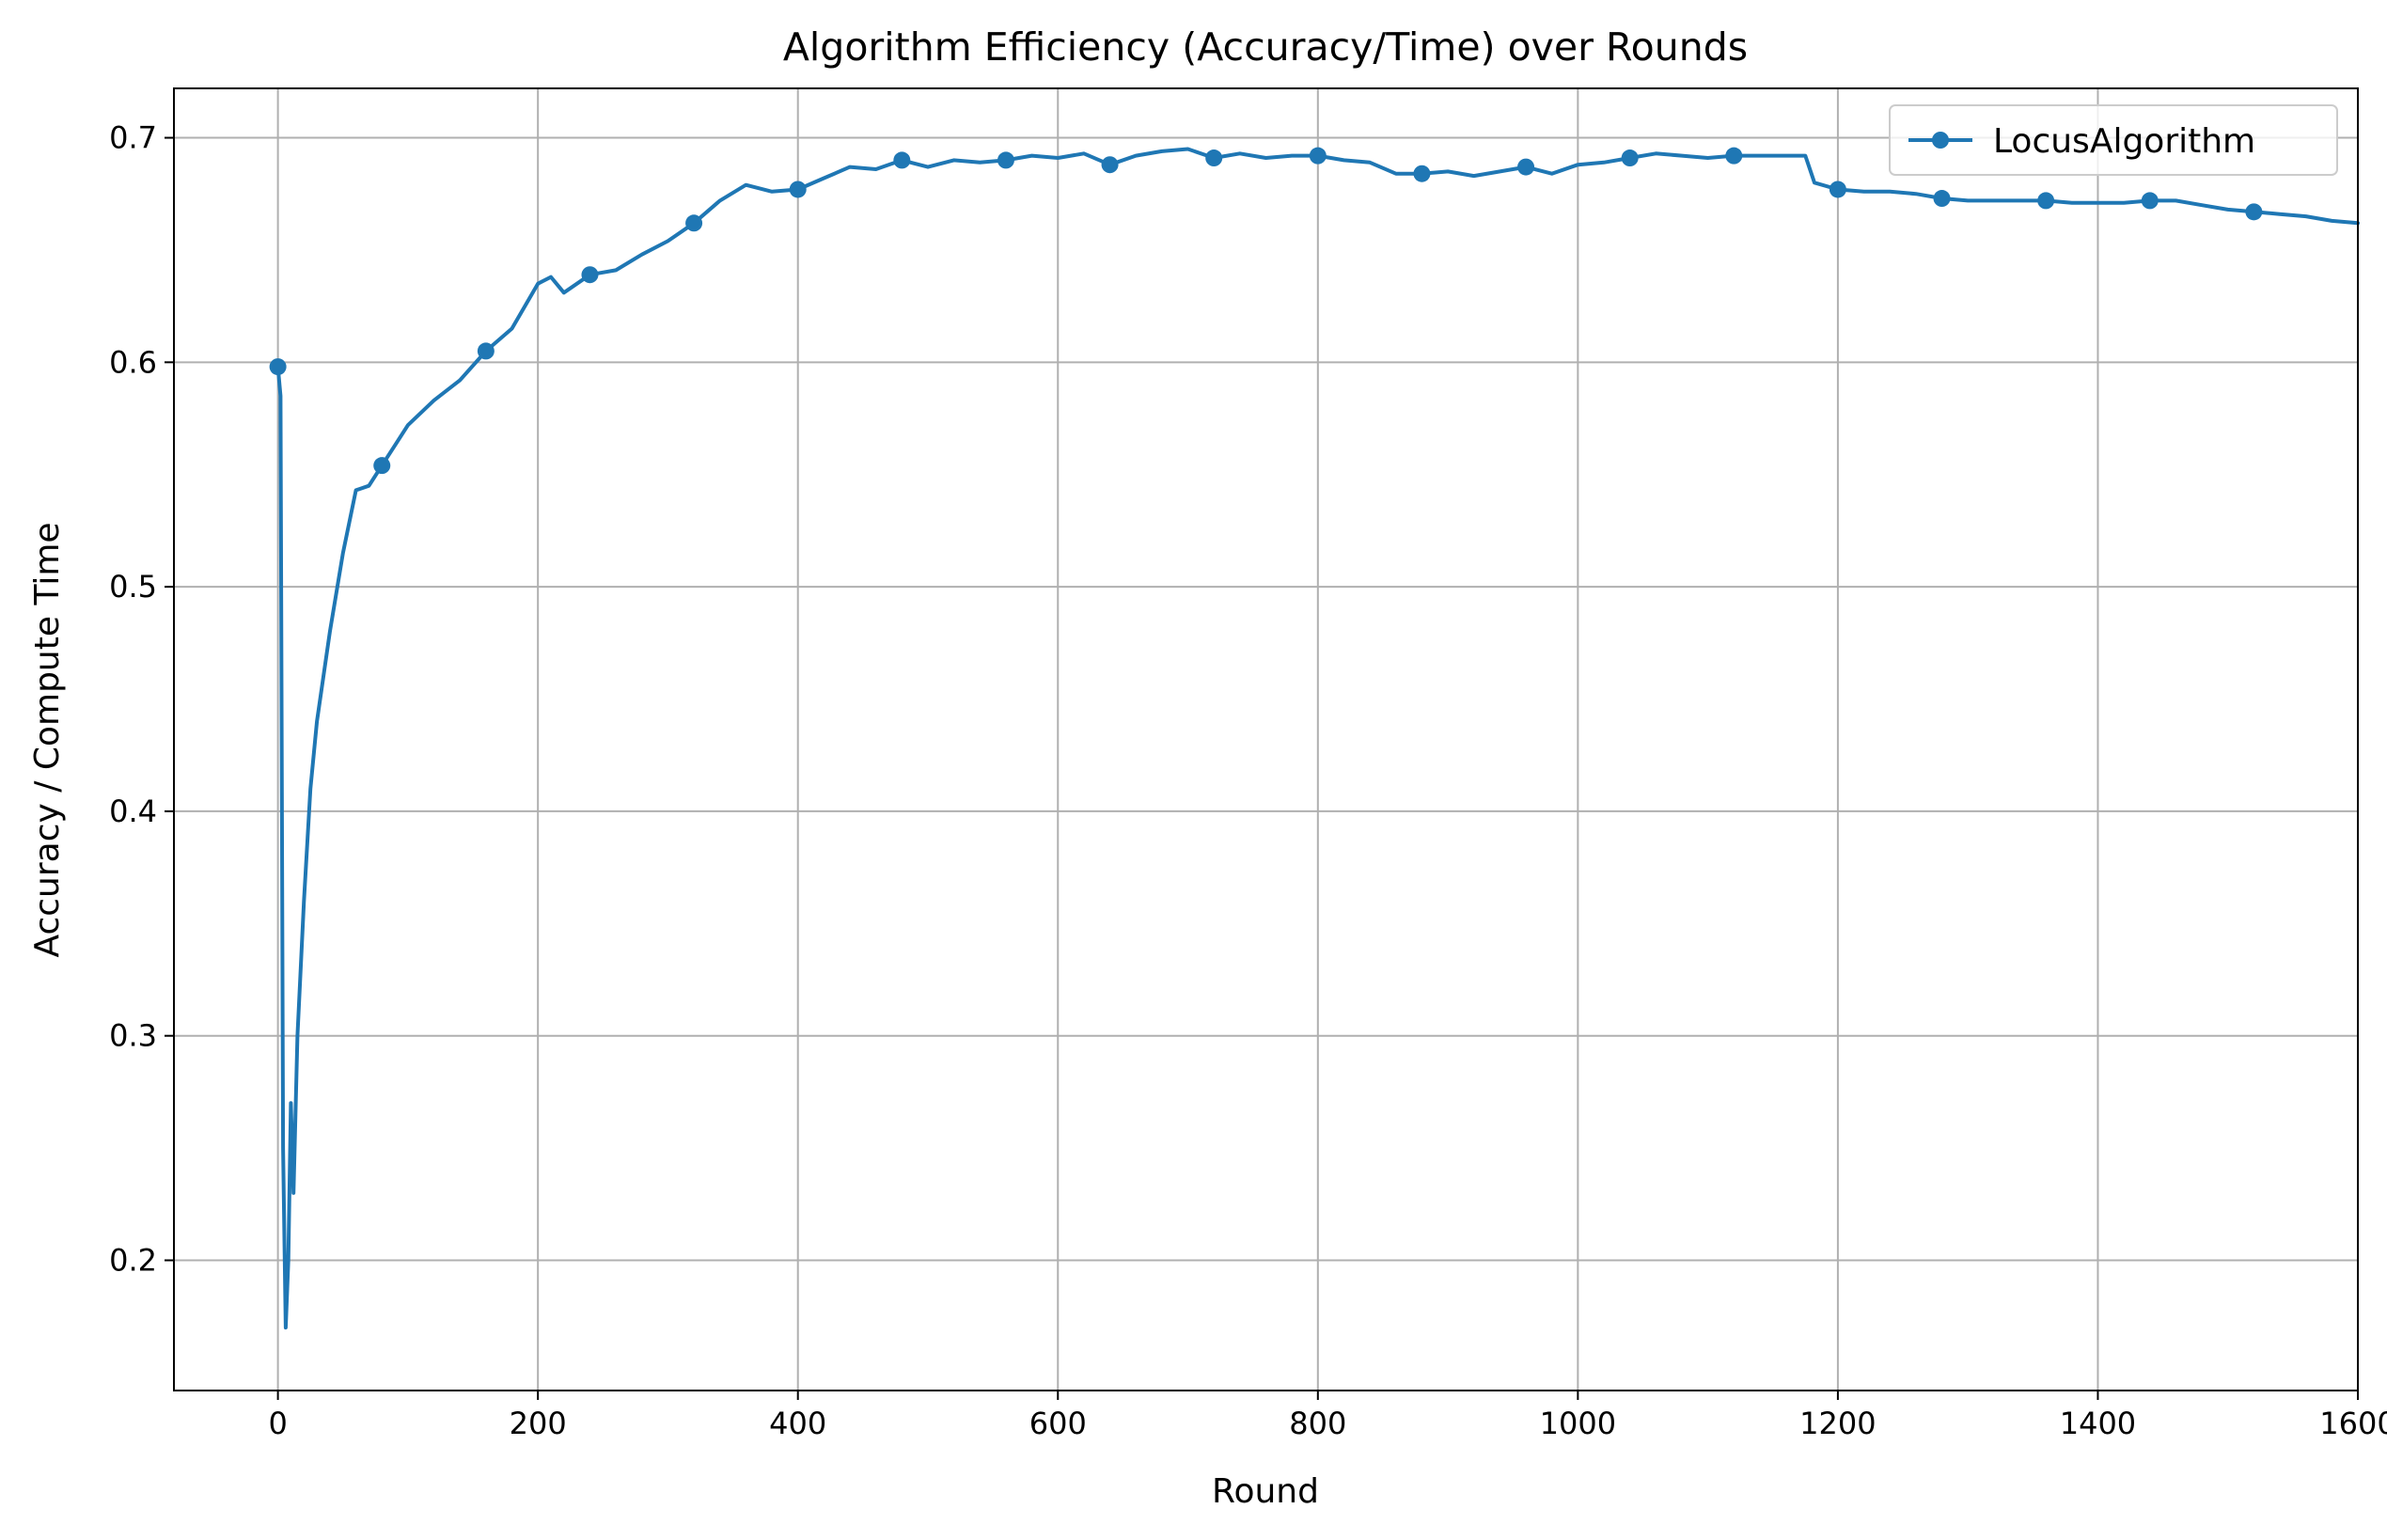 Image resolution: width=2387 pixels, height=1540 pixels. I want to click on legend: LocusAlgorithm, so click(2113, 140).